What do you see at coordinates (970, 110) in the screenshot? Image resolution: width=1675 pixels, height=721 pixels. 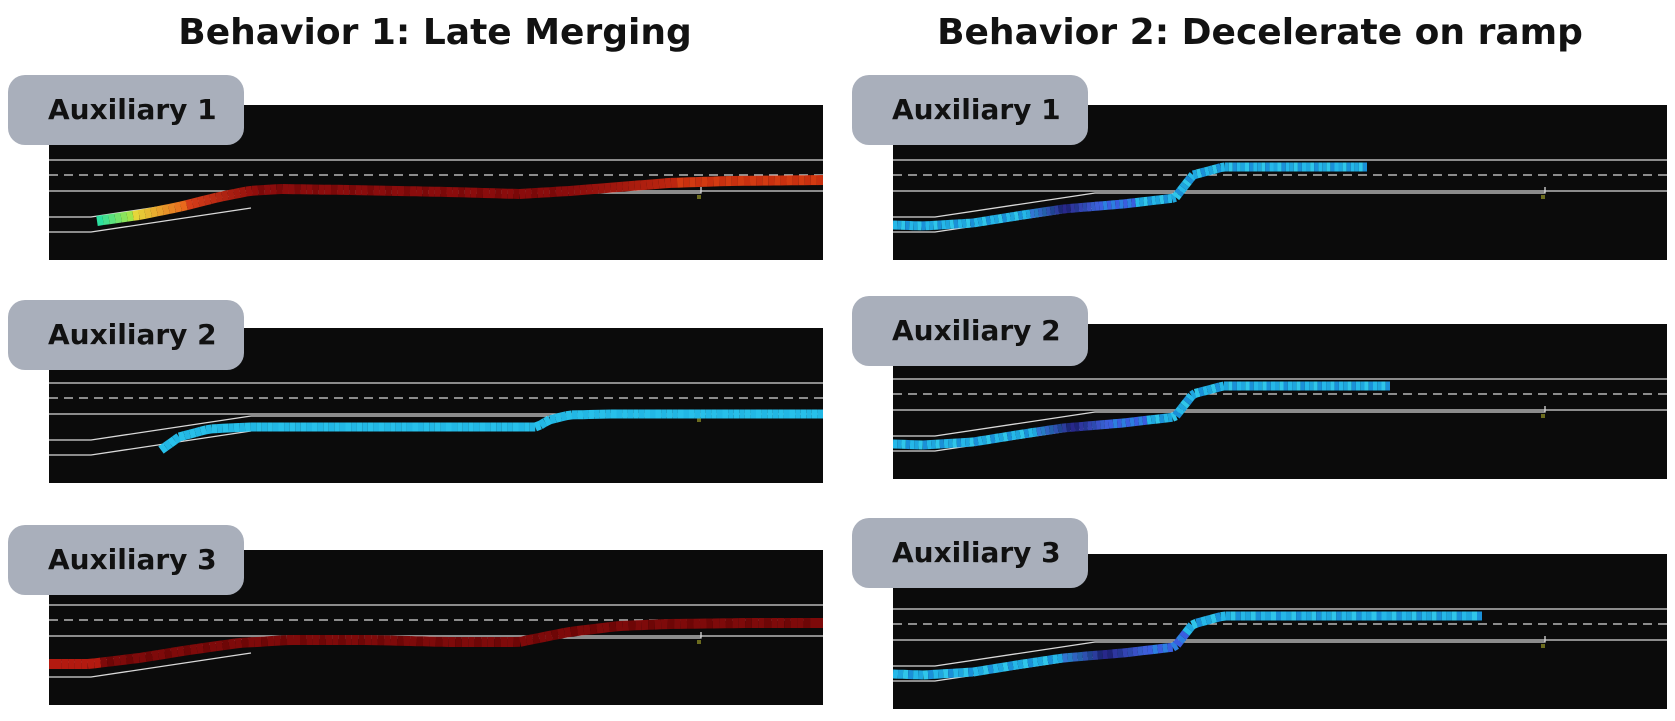 I see `label-behavior2-aux1: Auxiliary 1` at bounding box center [970, 110].